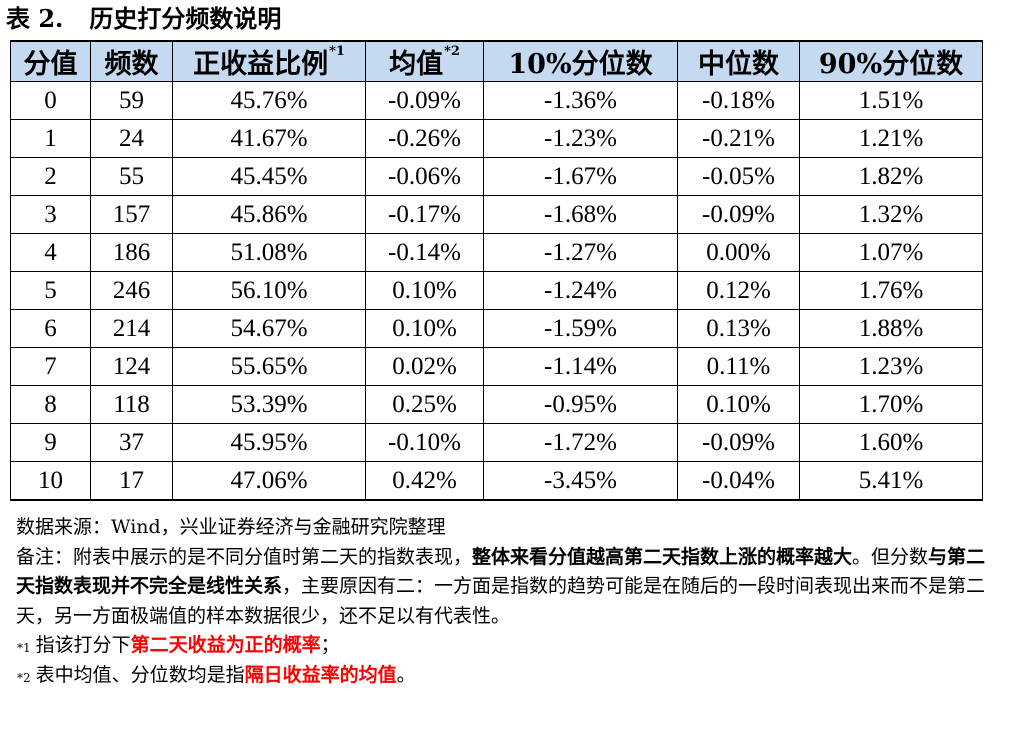  I want to click on cell-positive-ratio: 54.67%, so click(269, 328).